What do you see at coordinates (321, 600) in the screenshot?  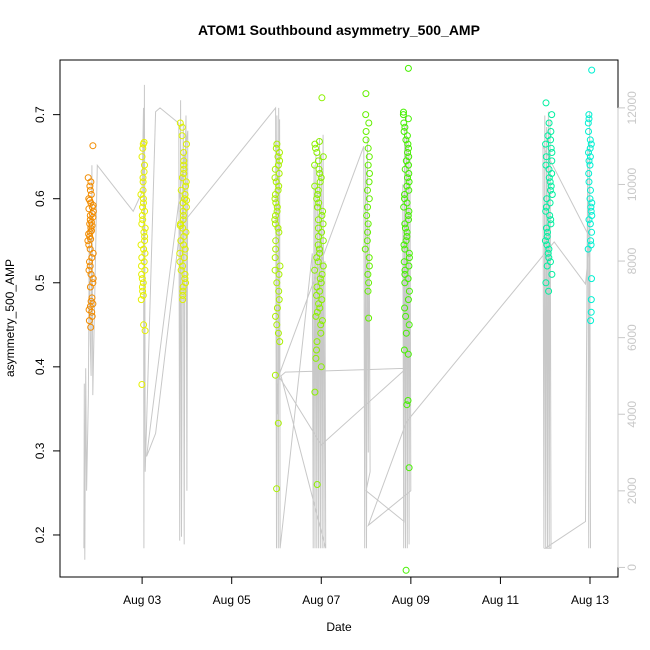 I see `x-tick-label: Aug 07` at bounding box center [321, 600].